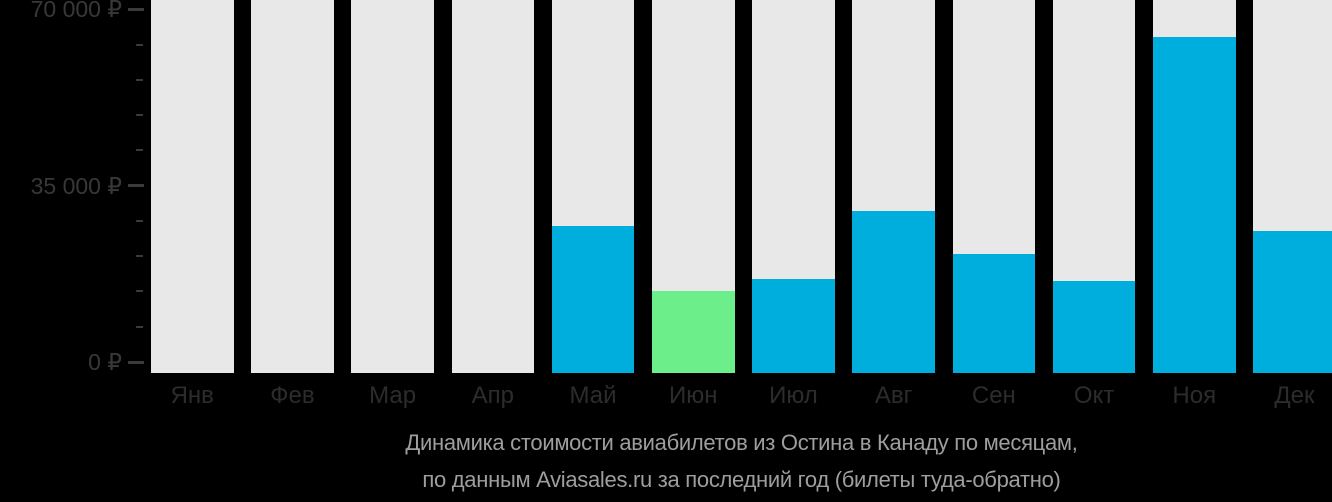 This screenshot has width=1332, height=502. Describe the element at coordinates (292, 395) in the screenshot. I see `month-label-Фев: Фев` at that location.